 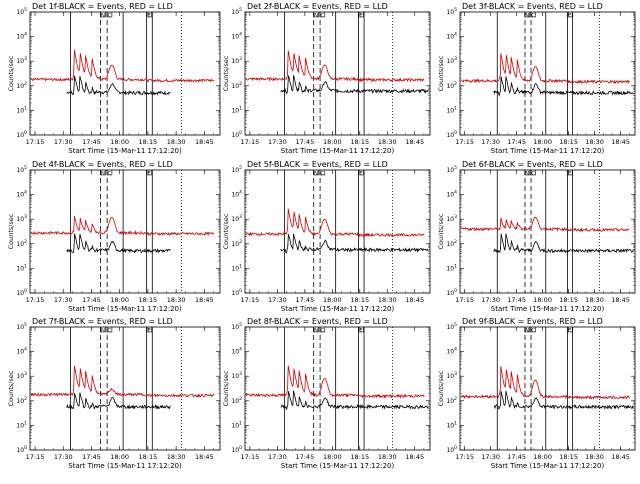 I want to click on panel-title: Det 5f-BLACK = Events, RED = LLD, so click(x=317, y=164).